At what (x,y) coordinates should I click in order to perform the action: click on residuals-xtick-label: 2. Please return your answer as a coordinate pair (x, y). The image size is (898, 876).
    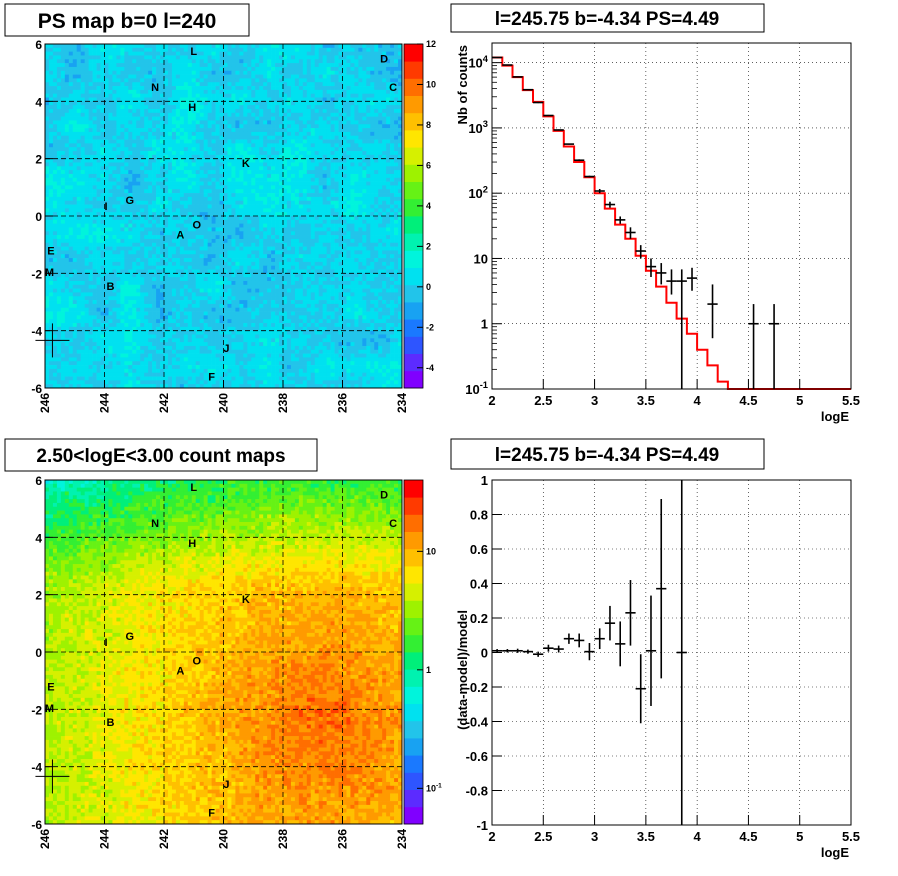
    Looking at the image, I should click on (491, 836).